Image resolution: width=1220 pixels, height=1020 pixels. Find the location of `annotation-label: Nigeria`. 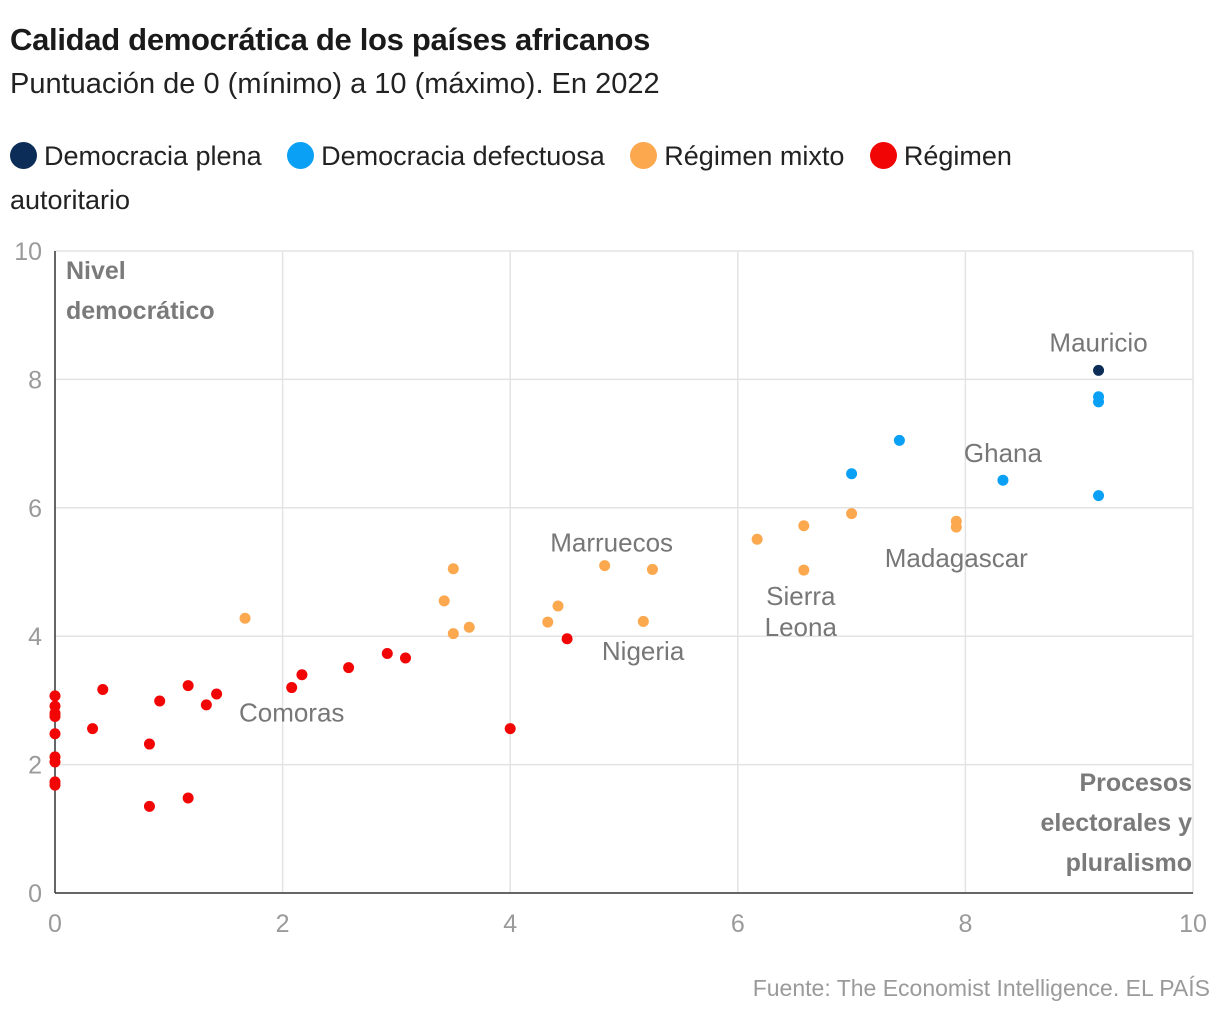

annotation-label: Nigeria is located at coordinates (643, 651).